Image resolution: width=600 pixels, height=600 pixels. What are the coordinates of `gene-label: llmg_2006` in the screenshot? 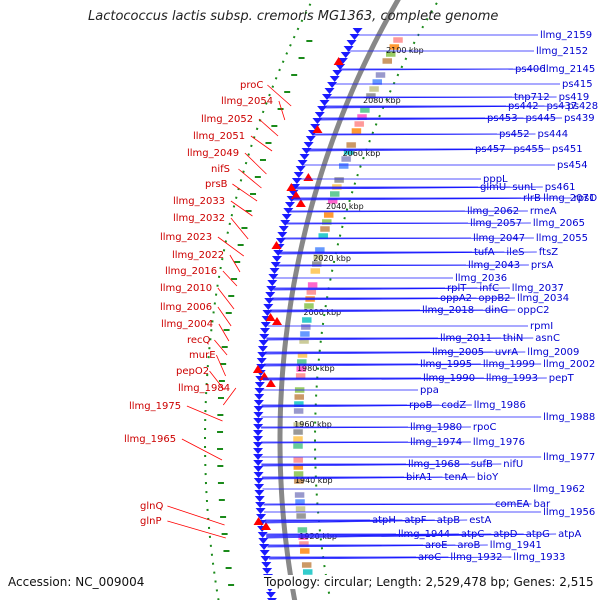 It's located at (186, 307).